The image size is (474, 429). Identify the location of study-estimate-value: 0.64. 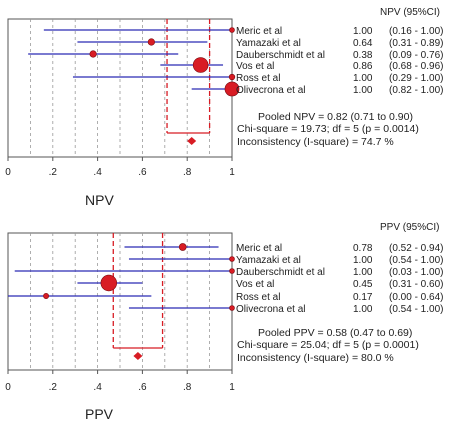
(363, 43).